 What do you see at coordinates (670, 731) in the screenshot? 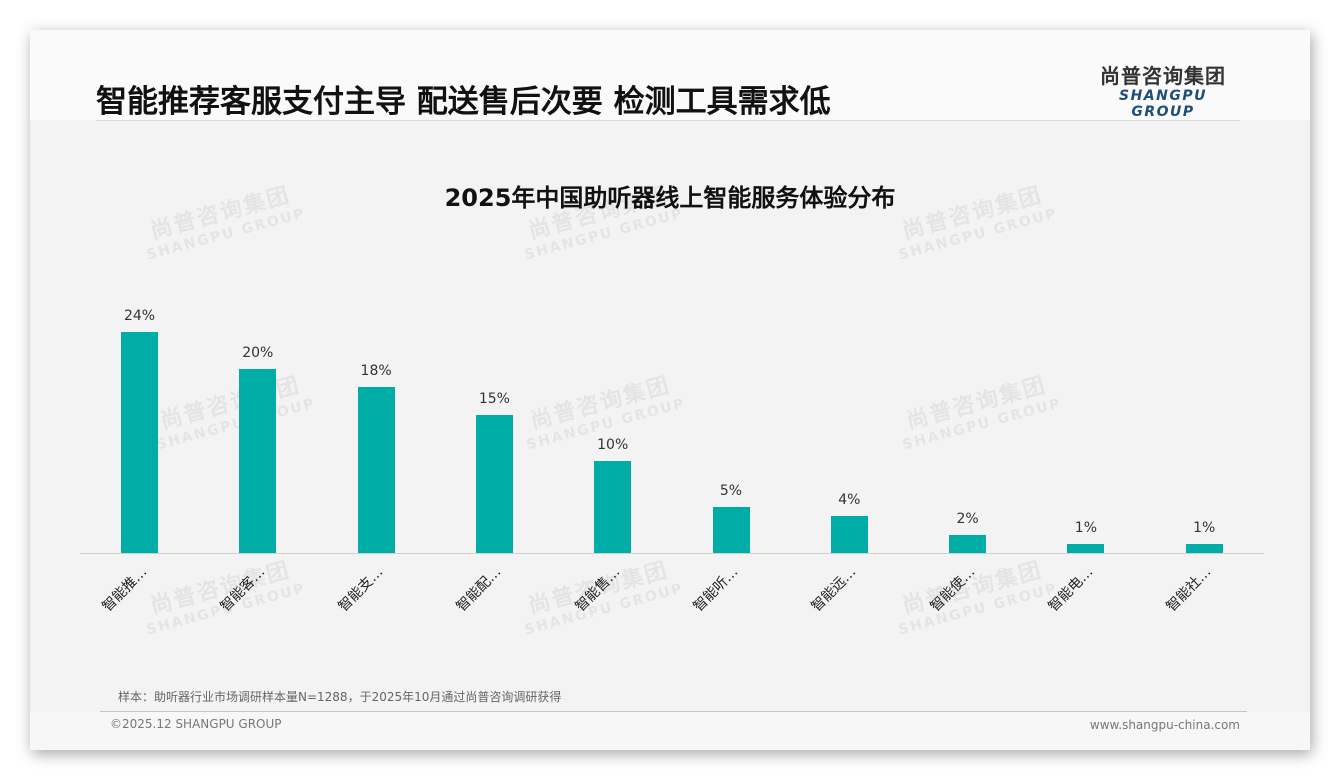
I see `footer` at bounding box center [670, 731].